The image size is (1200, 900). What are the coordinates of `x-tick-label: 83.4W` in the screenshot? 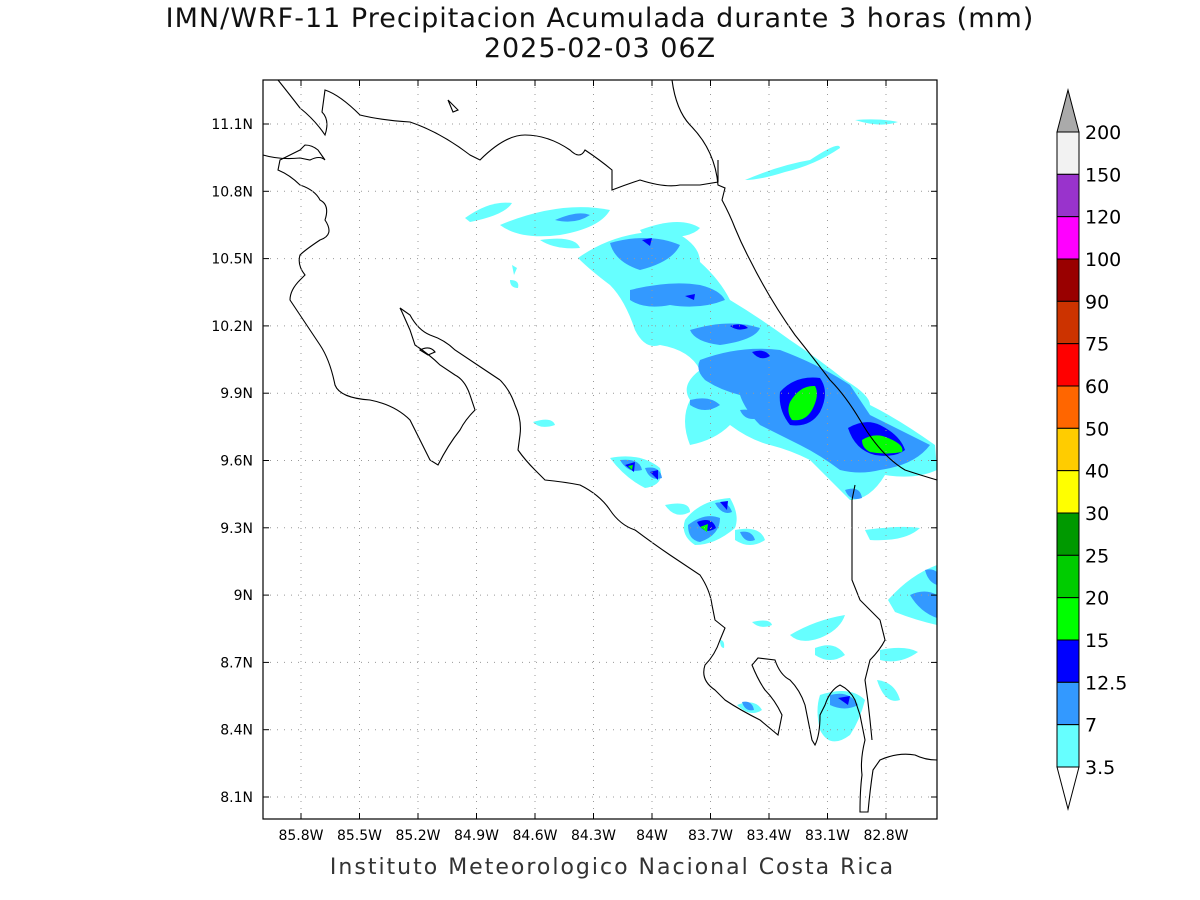 It's located at (768, 836).